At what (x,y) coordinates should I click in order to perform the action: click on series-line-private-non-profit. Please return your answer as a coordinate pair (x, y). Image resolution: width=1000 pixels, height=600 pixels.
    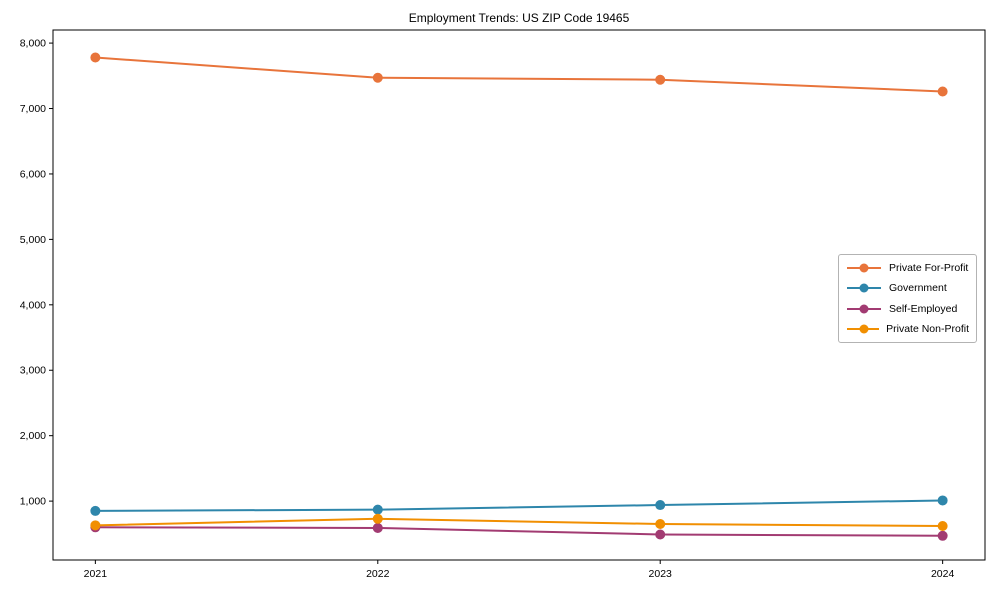
    Looking at the image, I should click on (519, 522).